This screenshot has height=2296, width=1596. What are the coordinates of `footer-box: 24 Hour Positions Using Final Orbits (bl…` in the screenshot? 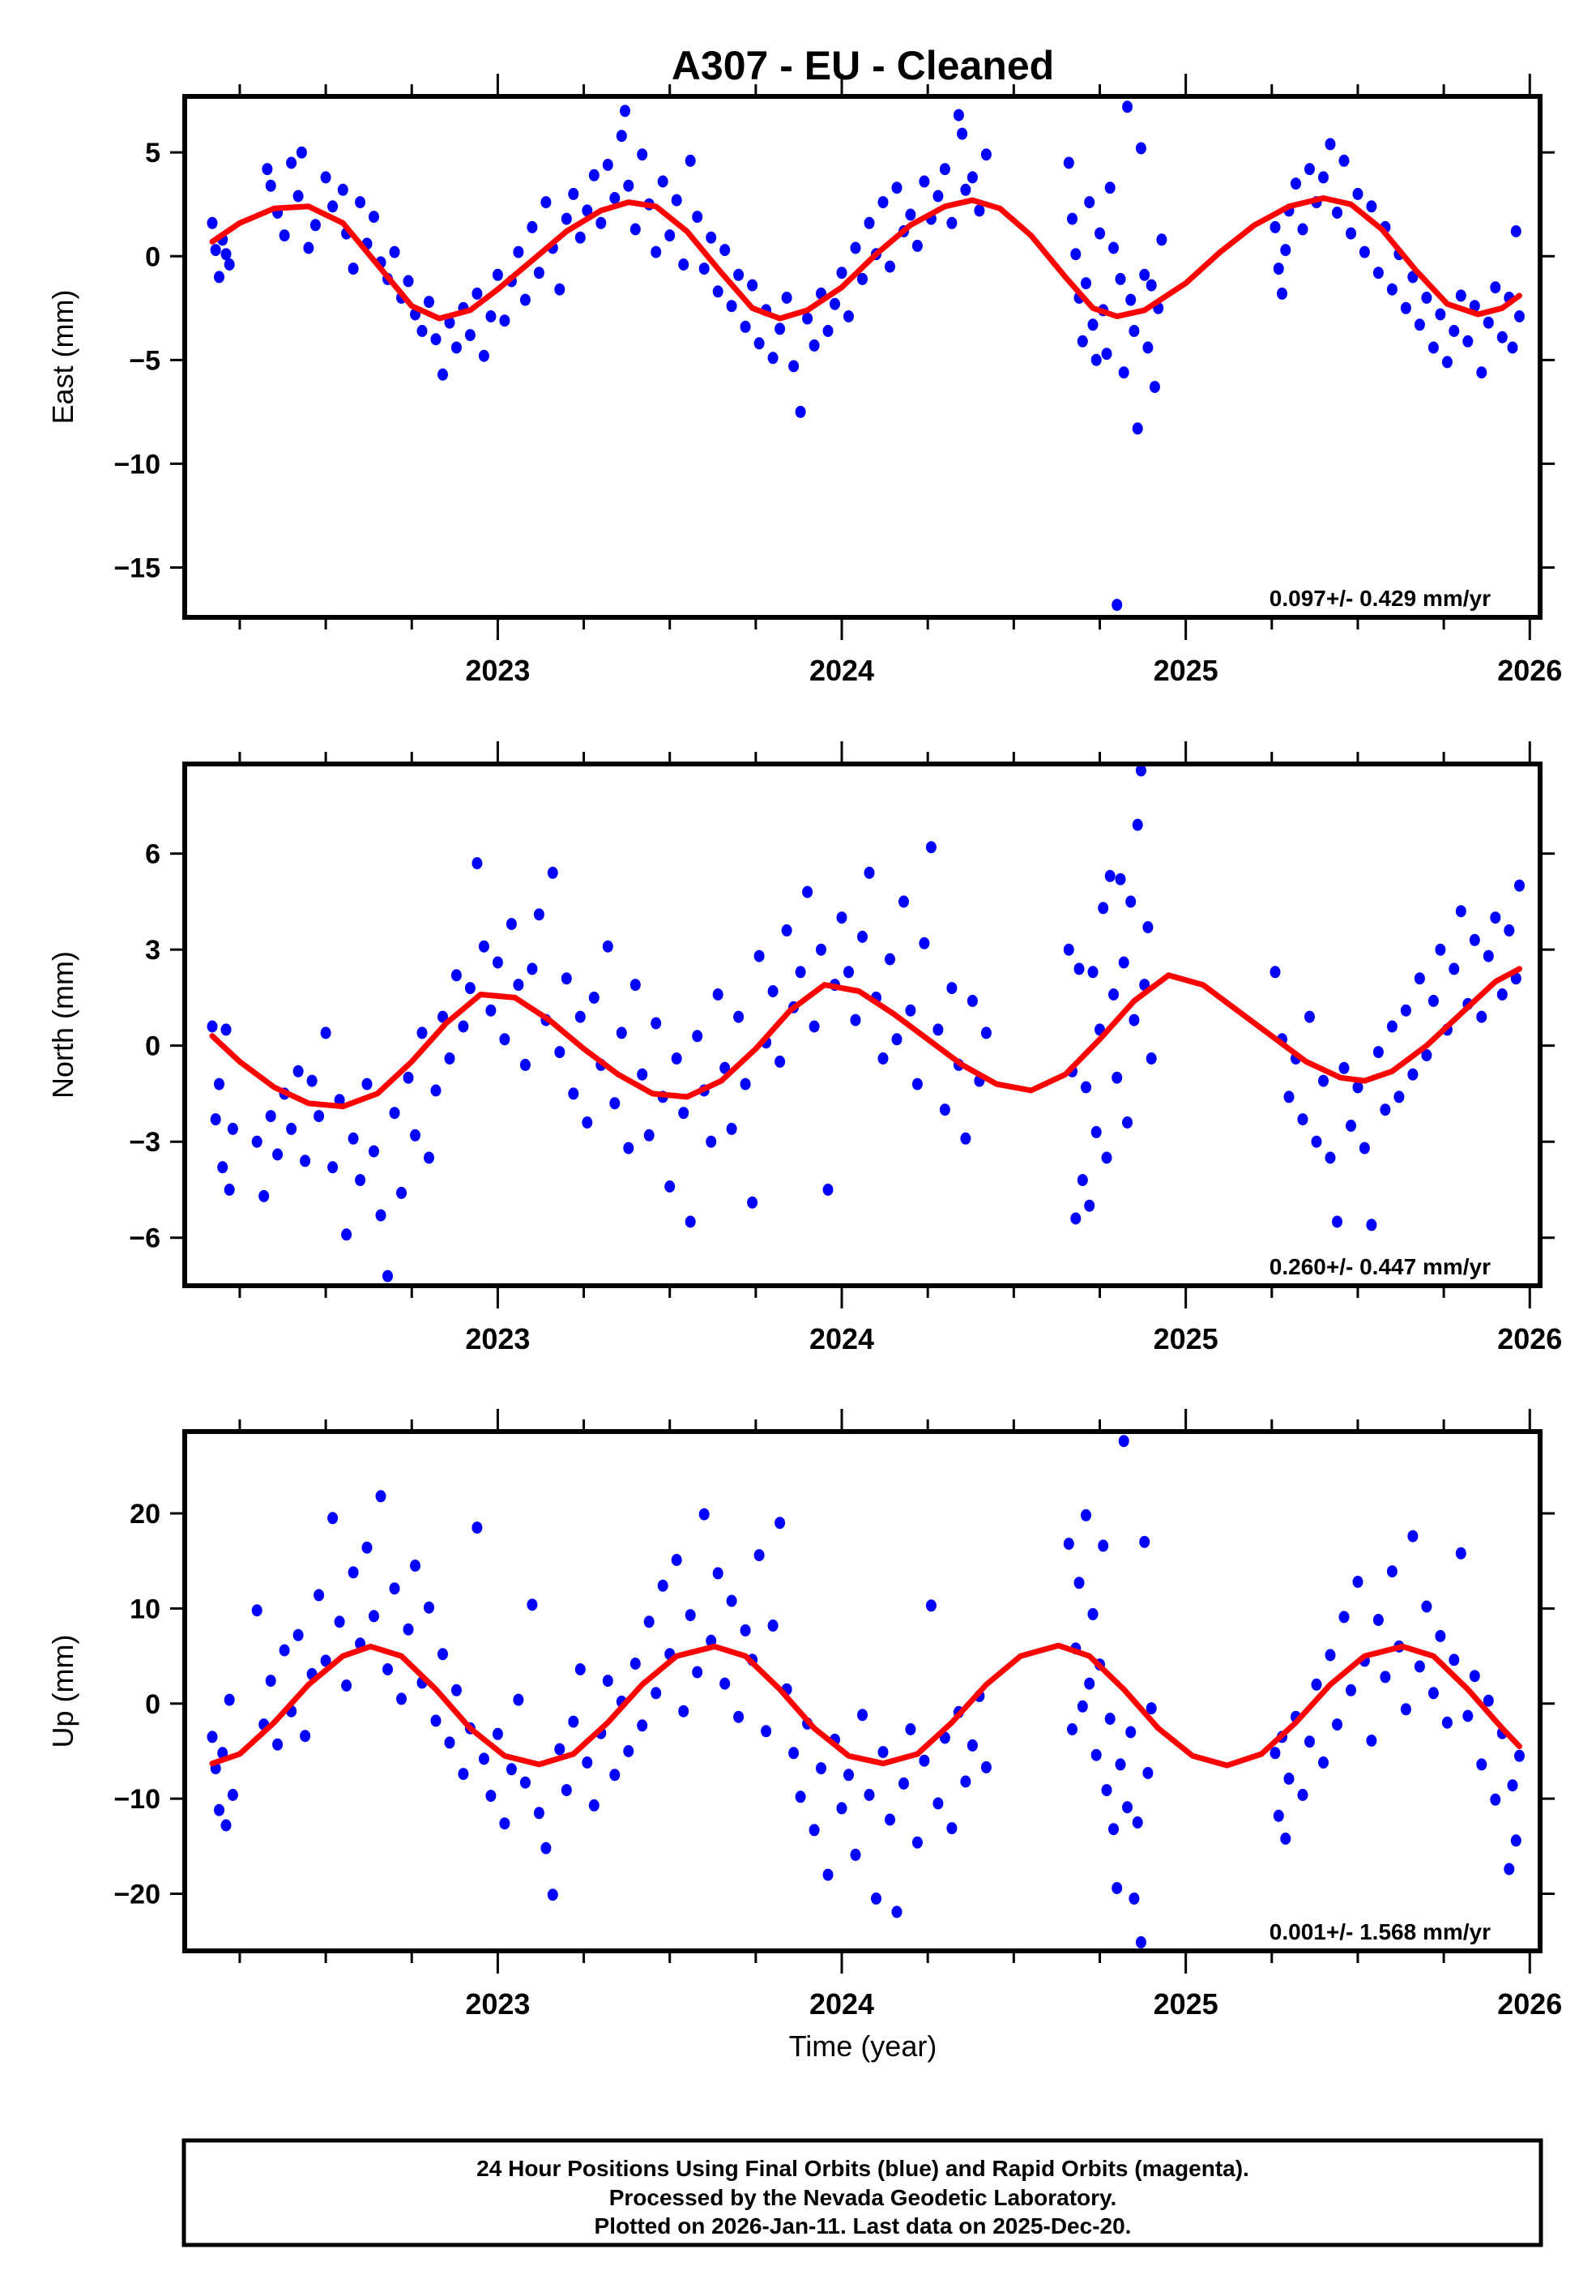 It's located at (862, 2192).